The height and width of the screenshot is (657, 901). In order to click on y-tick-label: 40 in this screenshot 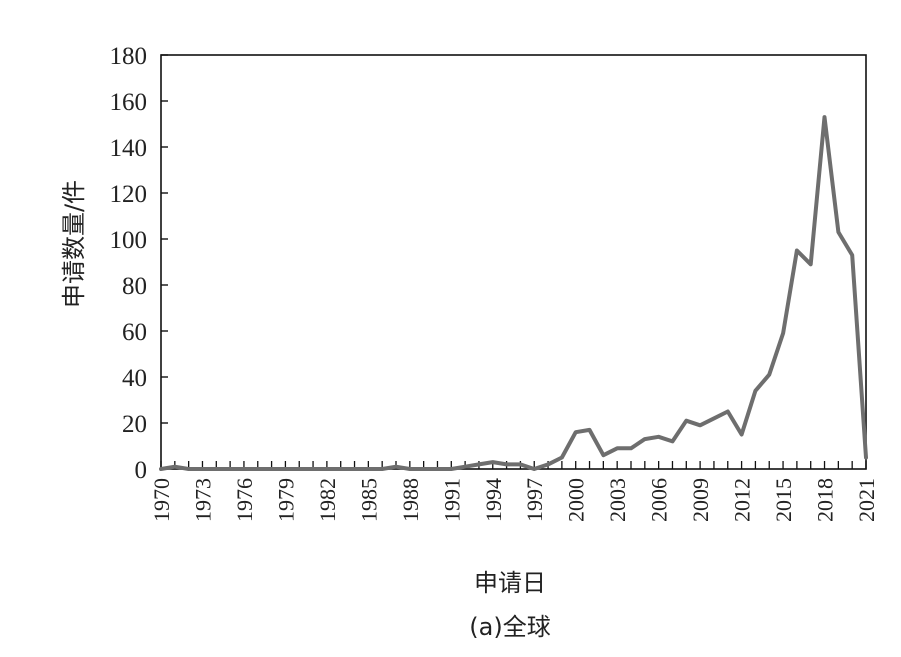, I will do `click(134, 378)`.